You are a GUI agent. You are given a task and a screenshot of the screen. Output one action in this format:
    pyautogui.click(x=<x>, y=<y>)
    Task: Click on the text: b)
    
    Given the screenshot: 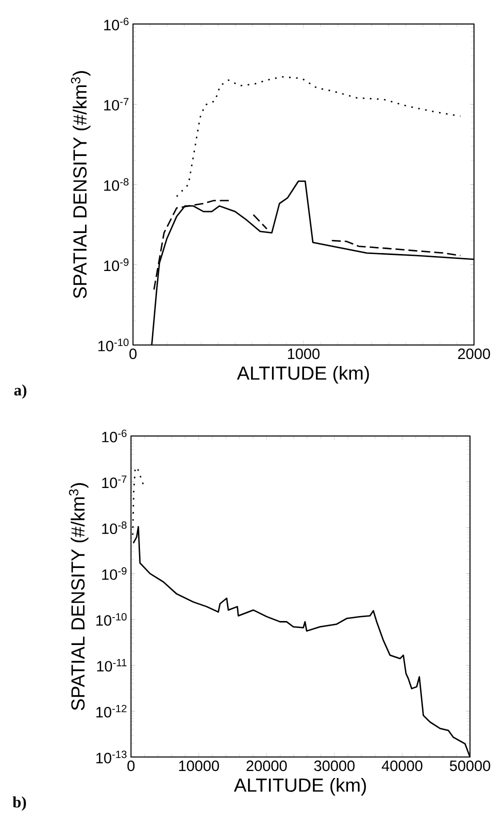 What is the action you would take?
    pyautogui.click(x=19, y=803)
    